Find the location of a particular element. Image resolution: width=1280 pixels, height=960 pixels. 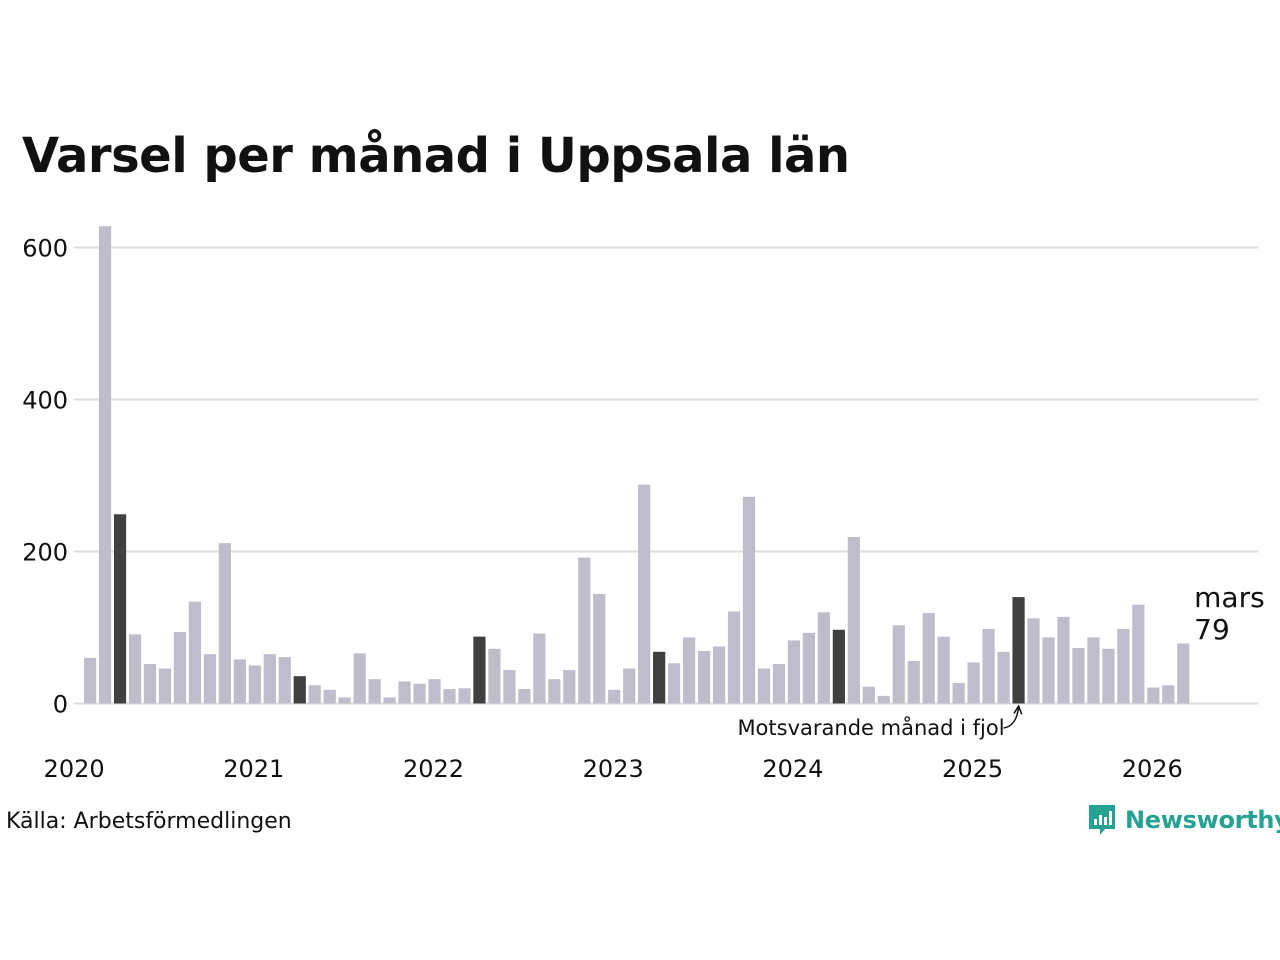

y-tick-label: 0 is located at coordinates (60, 705).